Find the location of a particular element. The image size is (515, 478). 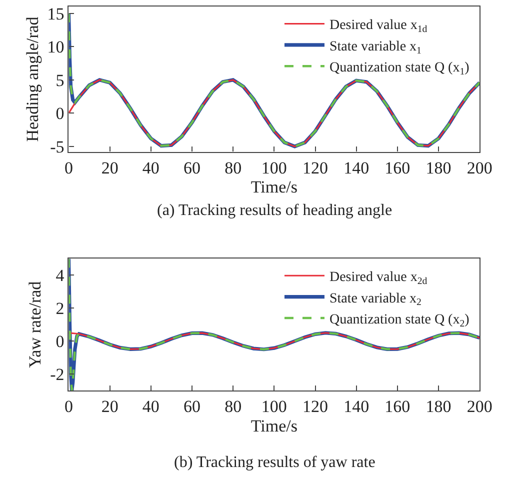

y-tick-label: 10 is located at coordinates (55, 47).